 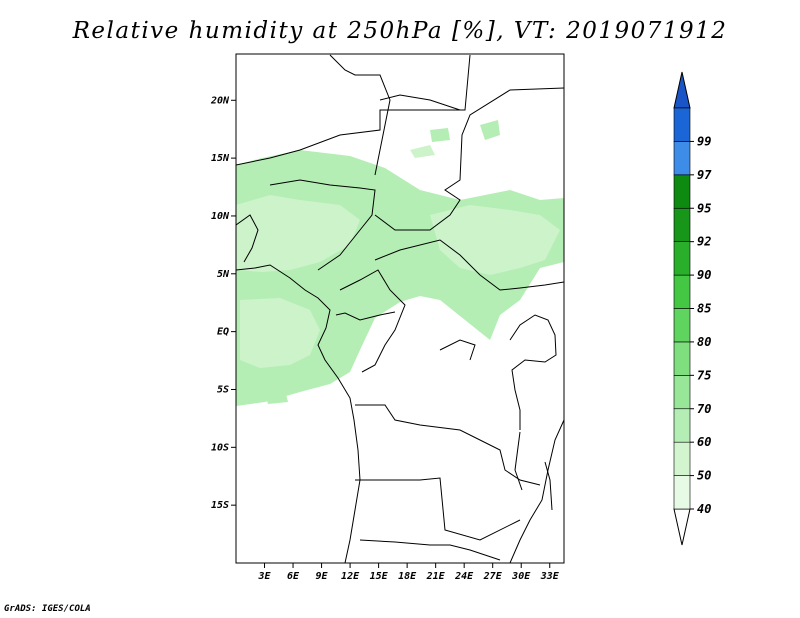 I want to click on lon-tick-label: 30E, so click(x=521, y=576).